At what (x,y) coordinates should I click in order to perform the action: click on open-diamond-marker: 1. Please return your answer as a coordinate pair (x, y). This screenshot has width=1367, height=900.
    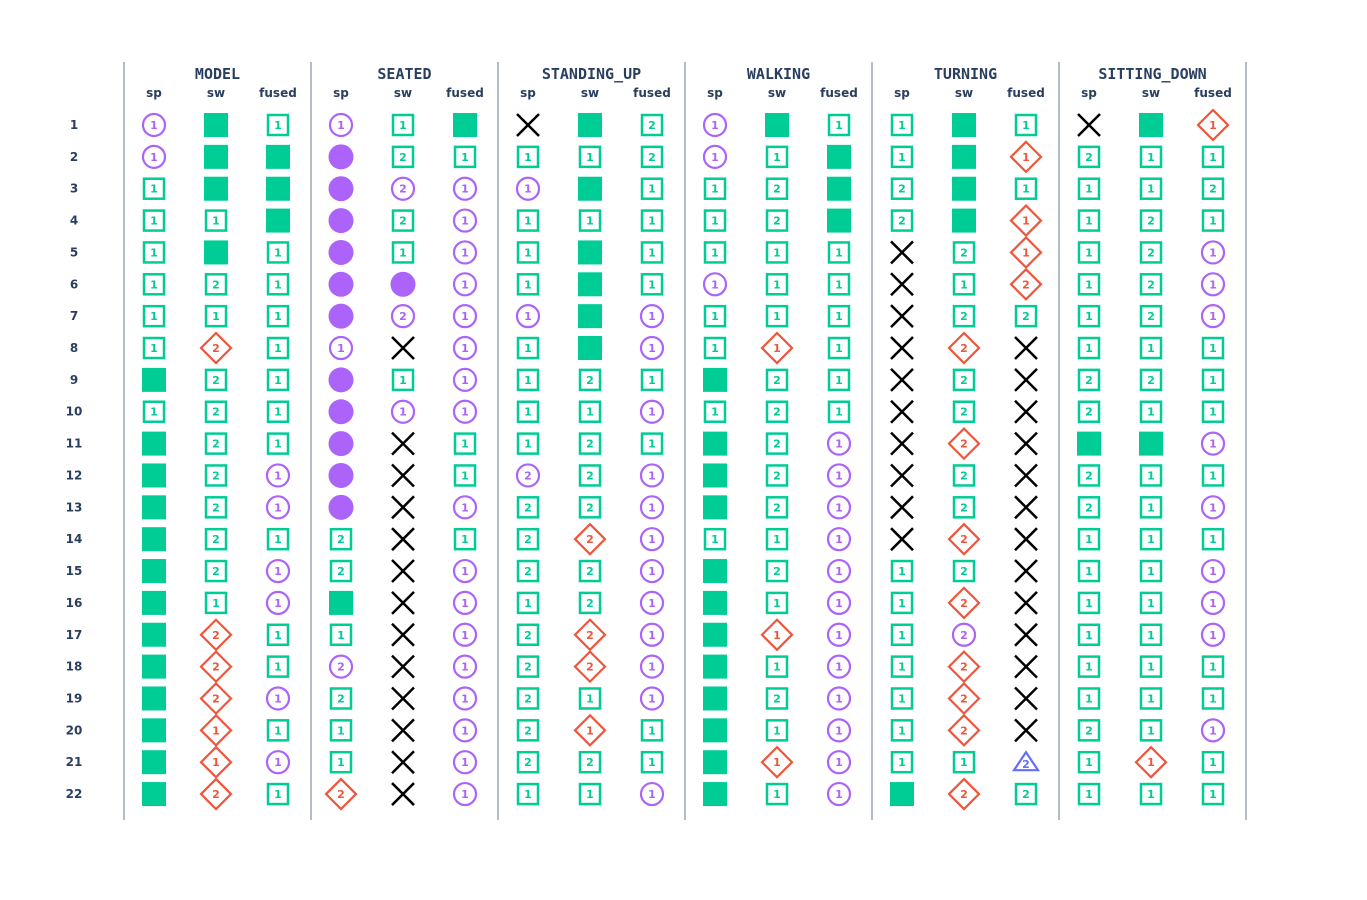
    Looking at the image, I should click on (216, 762).